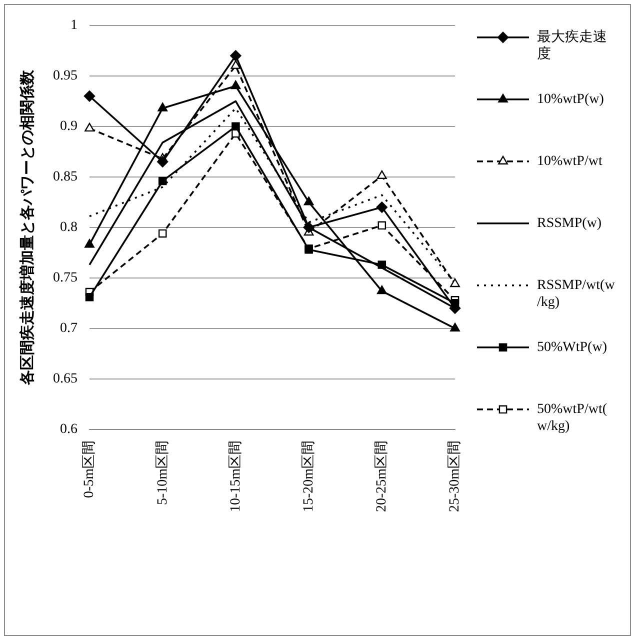 The height and width of the screenshot is (642, 637). I want to click on y-tick-label: 0.65, so click(65, 379).